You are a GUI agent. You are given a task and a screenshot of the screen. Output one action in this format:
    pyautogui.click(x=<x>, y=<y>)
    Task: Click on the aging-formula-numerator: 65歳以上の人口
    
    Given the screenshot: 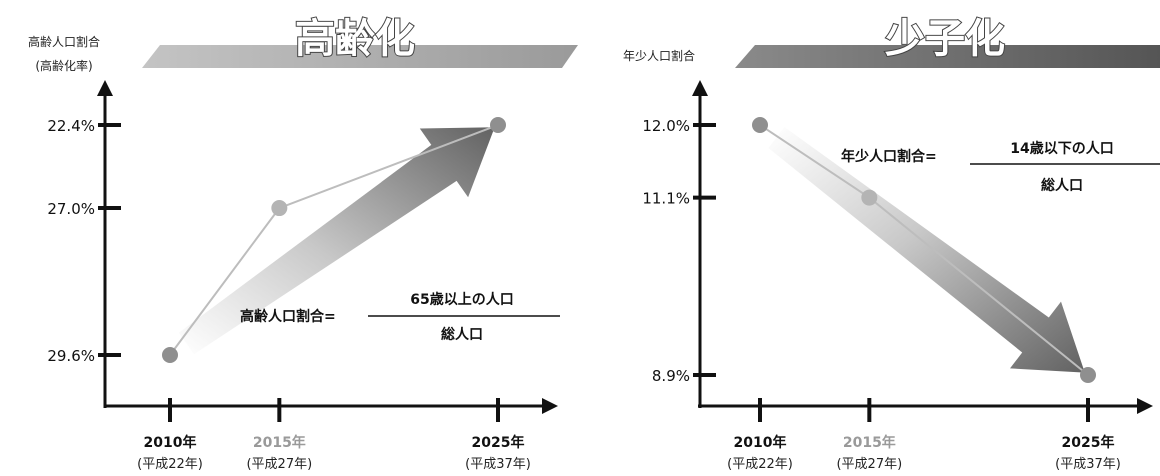 What is the action you would take?
    pyautogui.click(x=461, y=299)
    